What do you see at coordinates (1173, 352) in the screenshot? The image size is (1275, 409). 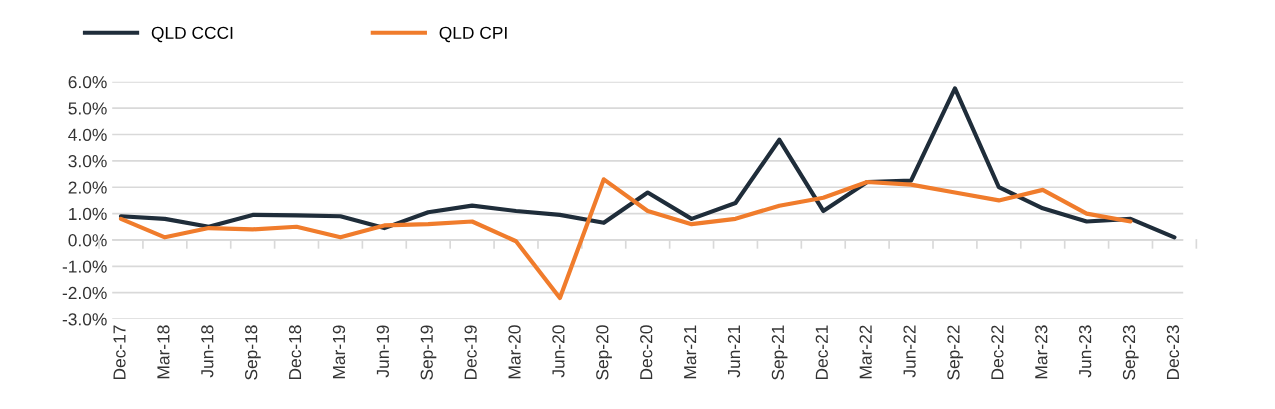 I see `x-tick-label: Dec-23` at bounding box center [1173, 352].